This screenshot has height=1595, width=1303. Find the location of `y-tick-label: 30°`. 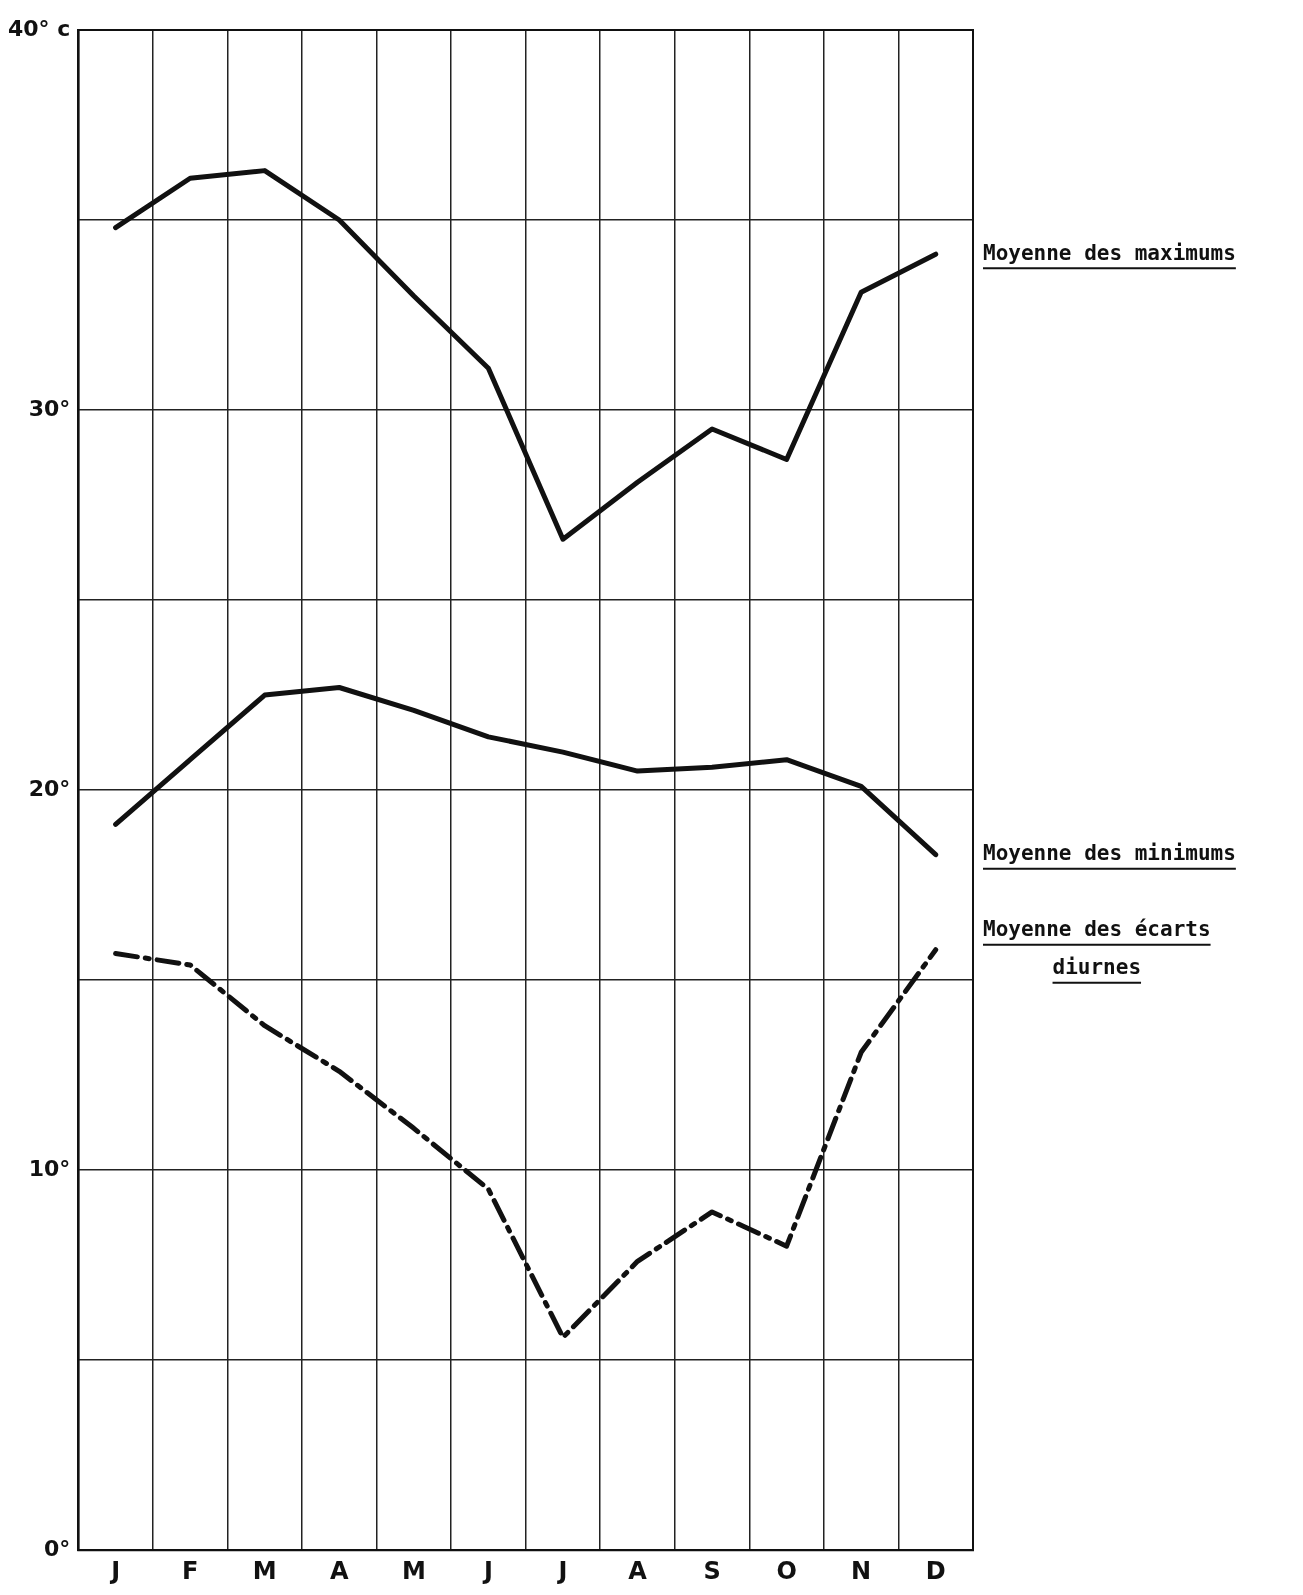

y-tick-label: 30° is located at coordinates (49, 408).